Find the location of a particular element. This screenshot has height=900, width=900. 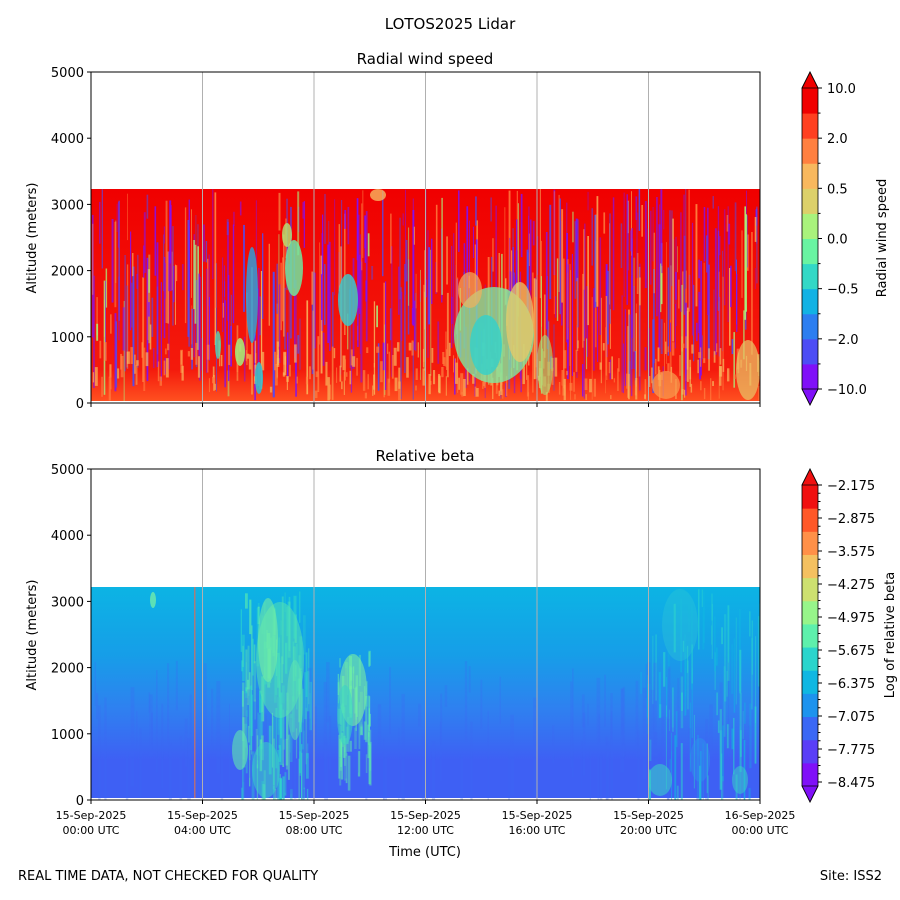

colorbar-tick-label: −0.5 is located at coordinates (843, 290).